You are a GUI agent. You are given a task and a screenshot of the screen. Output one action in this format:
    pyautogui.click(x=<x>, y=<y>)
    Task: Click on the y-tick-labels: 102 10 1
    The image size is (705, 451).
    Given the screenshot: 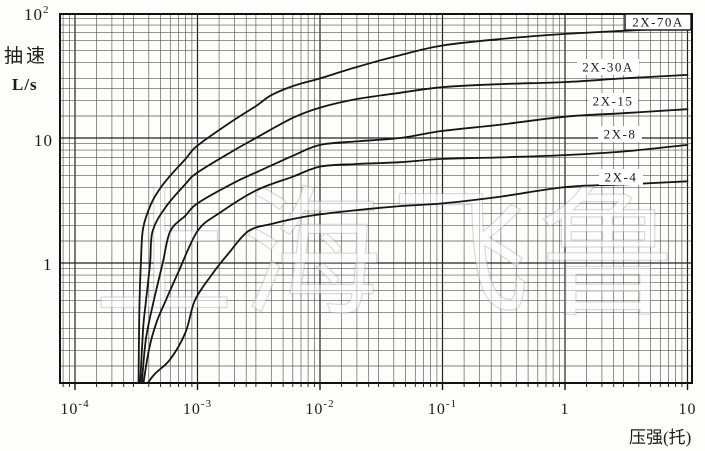 What is the action you would take?
    pyautogui.click(x=38, y=139)
    